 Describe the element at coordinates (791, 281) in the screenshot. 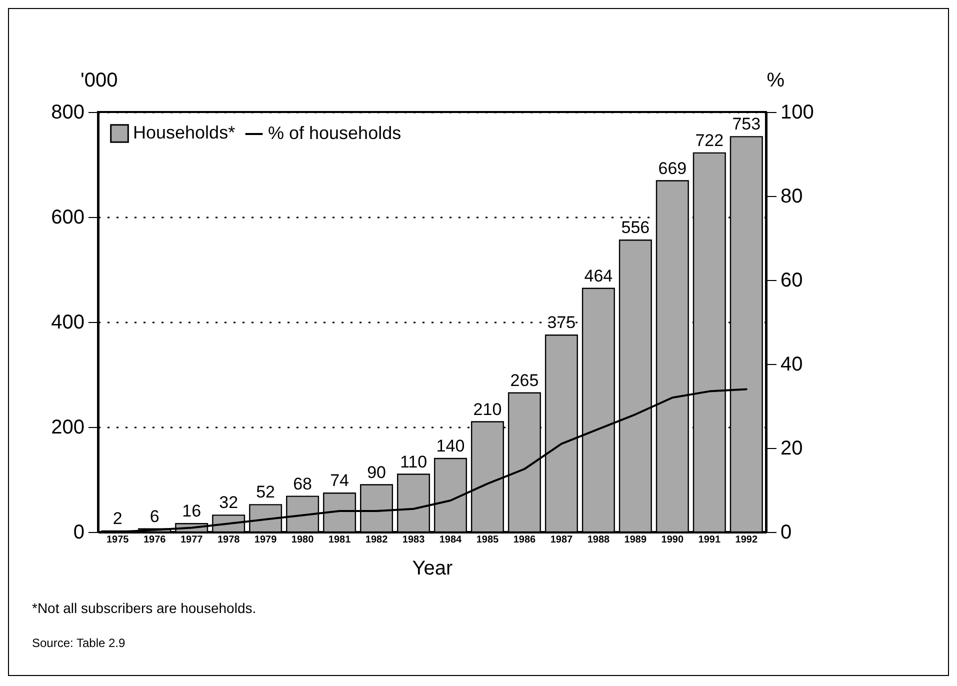

I see `y2-tick-label: 60` at that location.